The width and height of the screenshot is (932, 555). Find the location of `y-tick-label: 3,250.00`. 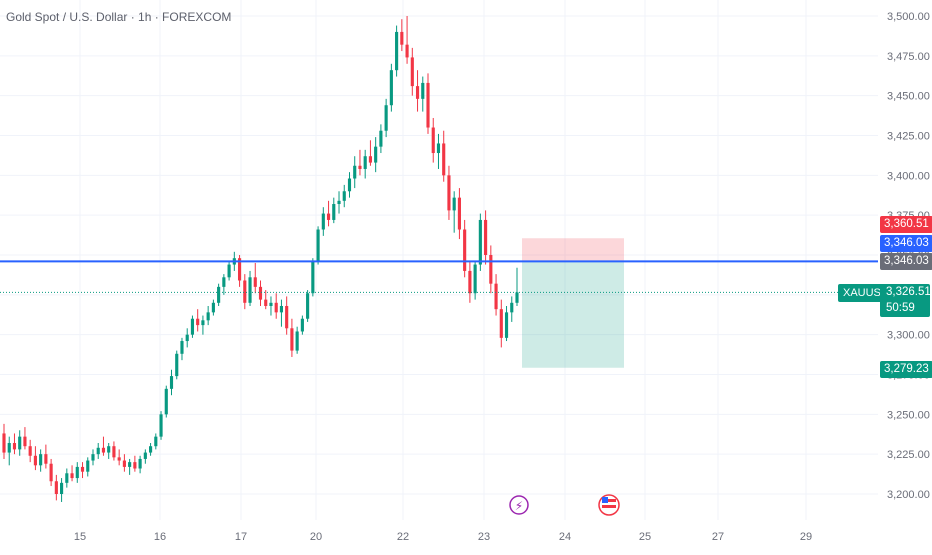

y-tick-label: 3,250.00 is located at coordinates (908, 415).